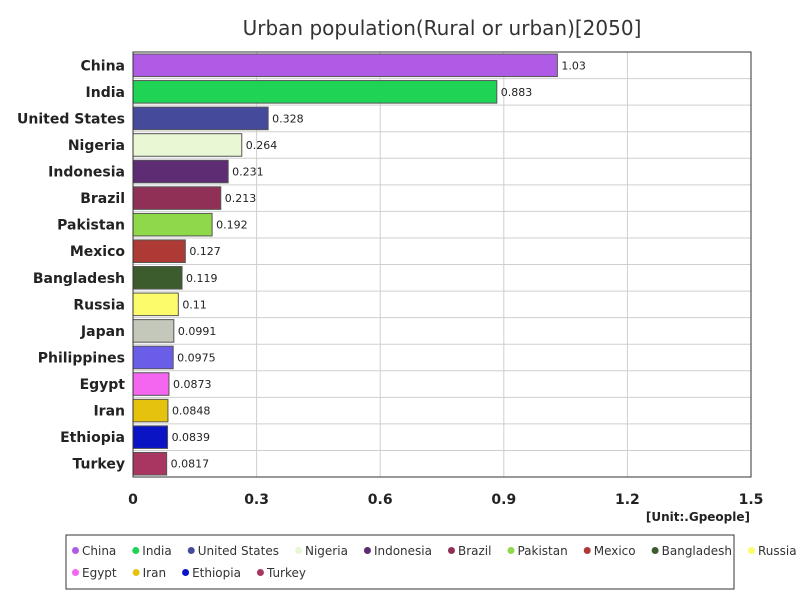  I want to click on bar-ethiopia, so click(150, 437).